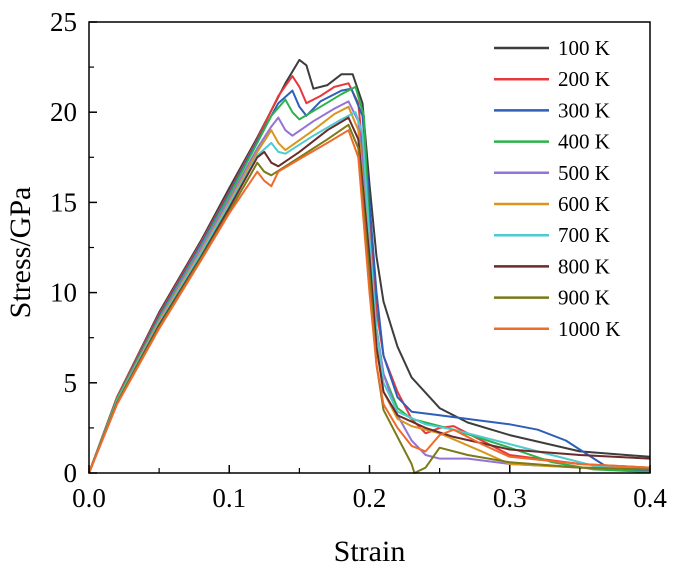 Image resolution: width=675 pixels, height=577 pixels. Describe the element at coordinates (552, 204) in the screenshot. I see `legend-item: 600 K` at that location.